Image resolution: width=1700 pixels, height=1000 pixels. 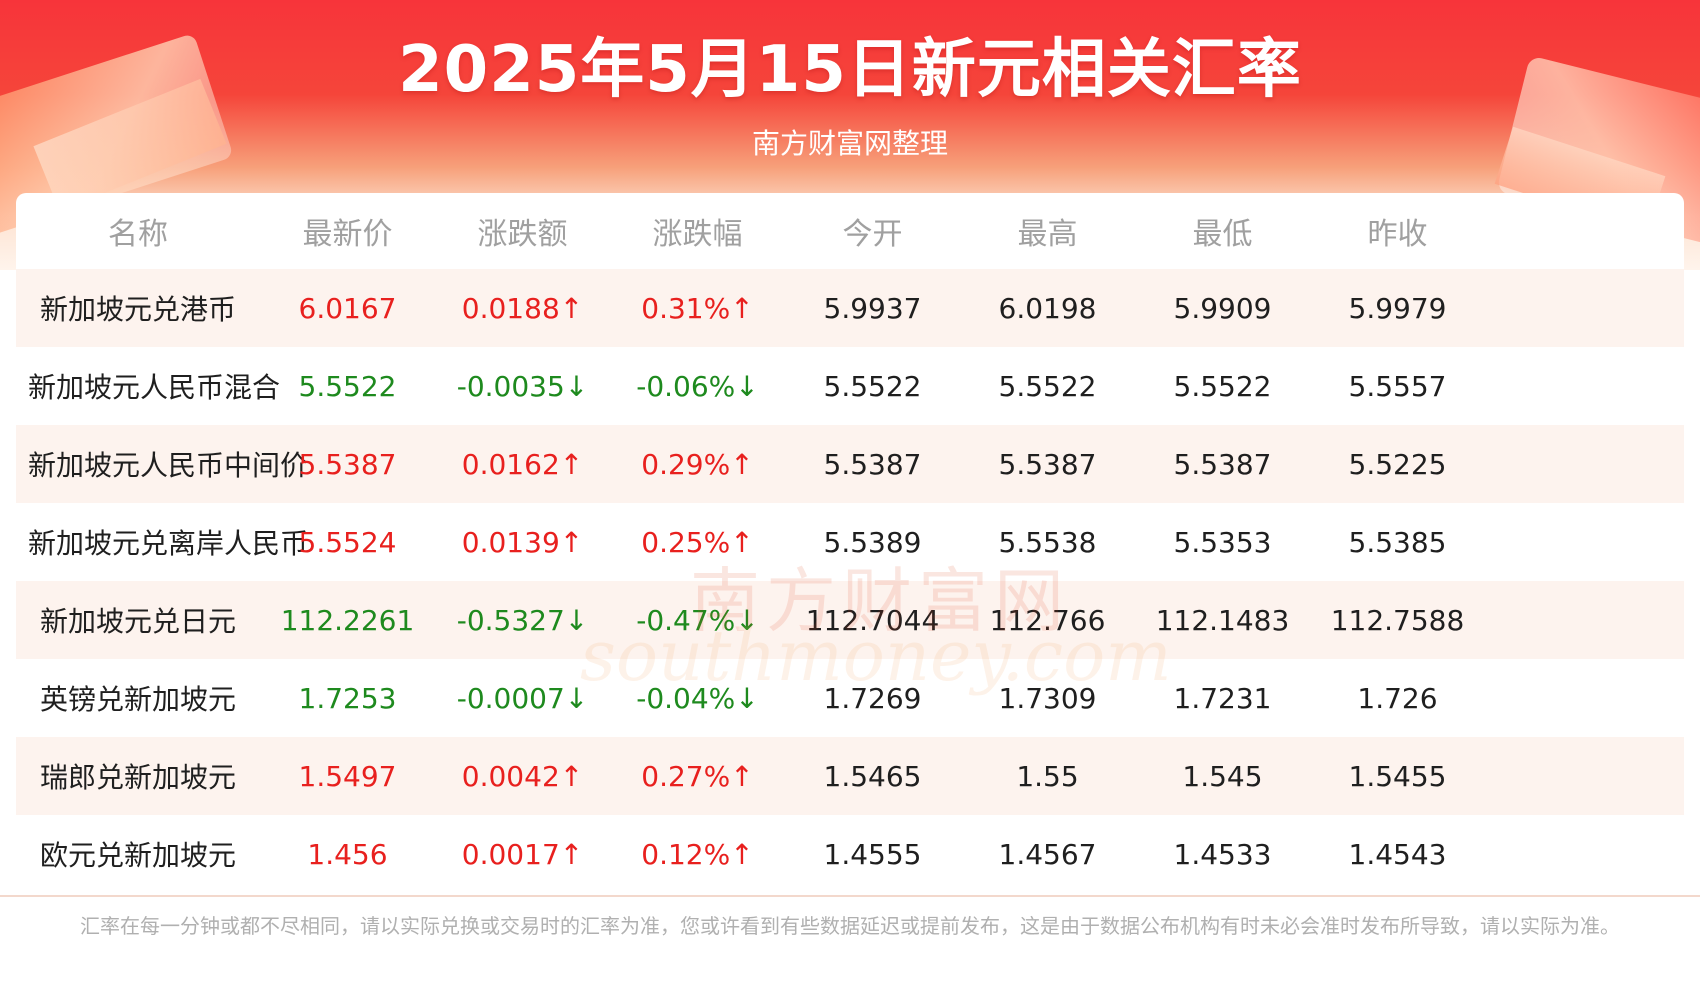 What do you see at coordinates (849, 143) in the screenshot?
I see `page-subtitle: 南方财富网整理` at bounding box center [849, 143].